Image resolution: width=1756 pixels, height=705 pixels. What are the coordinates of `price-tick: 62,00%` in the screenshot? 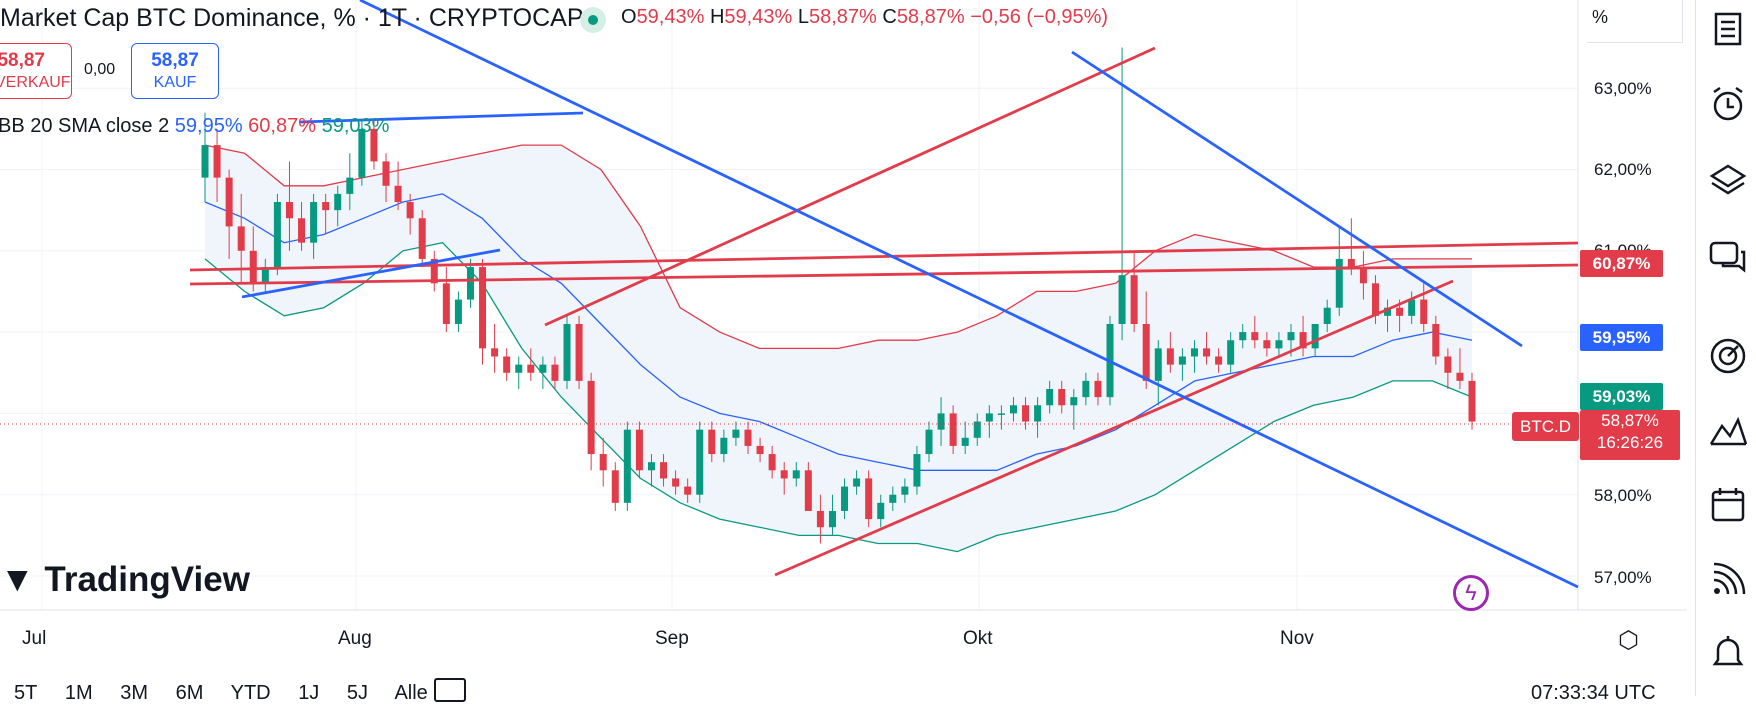 It's located at (1623, 169).